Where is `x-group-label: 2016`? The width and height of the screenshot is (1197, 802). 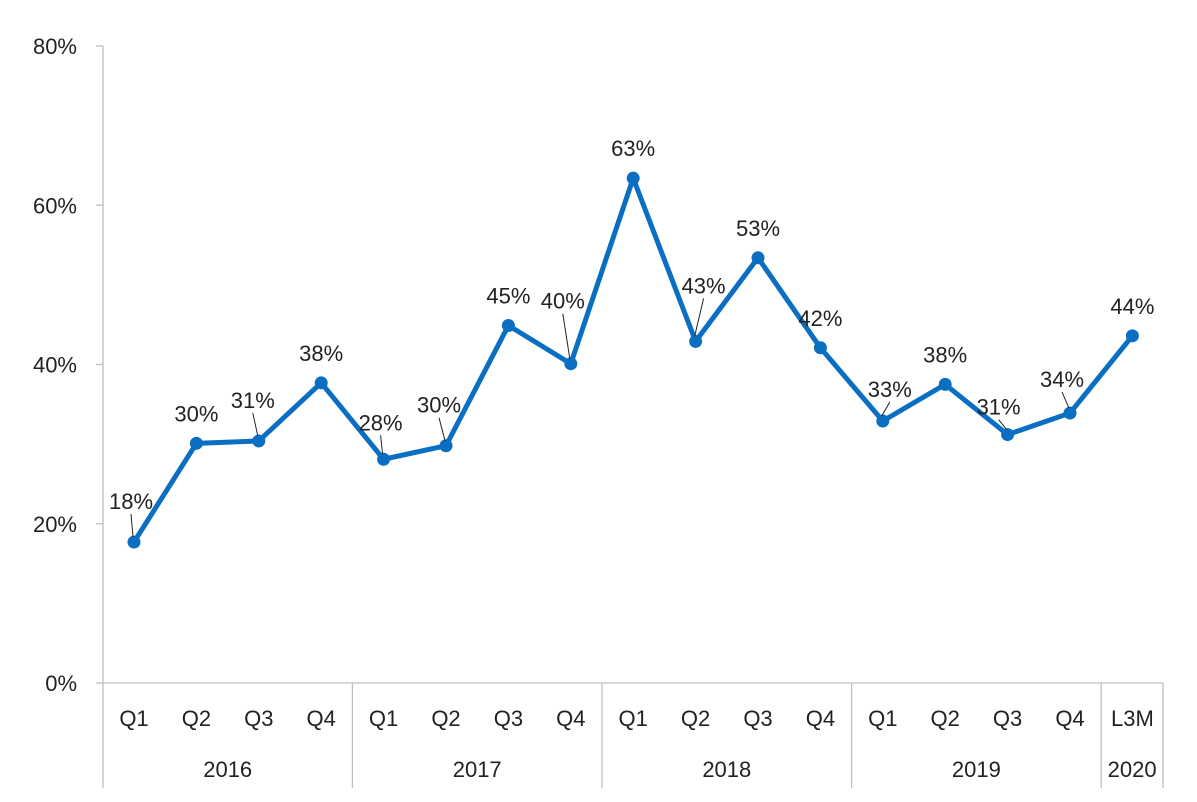
x-group-label: 2016 is located at coordinates (227, 769).